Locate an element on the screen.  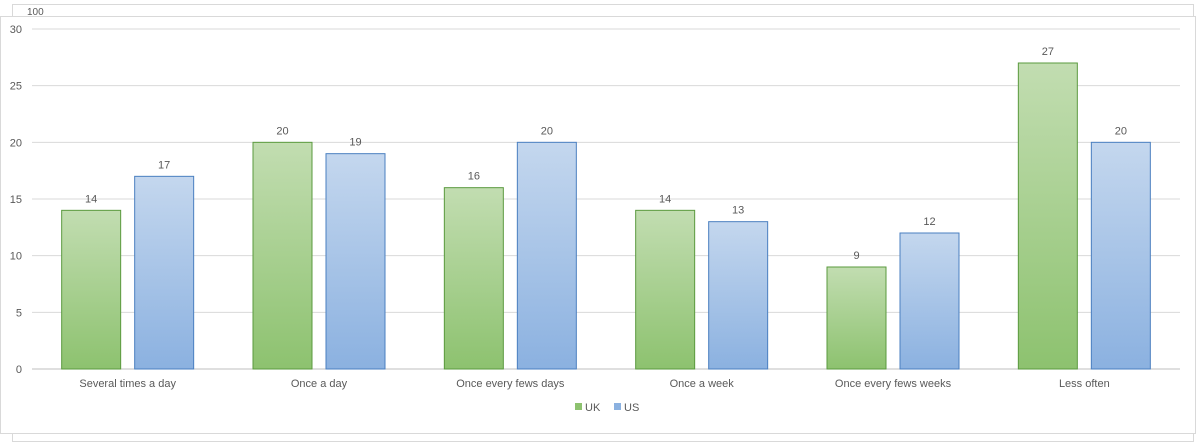
y-tick-label: 25 is located at coordinates (16, 87).